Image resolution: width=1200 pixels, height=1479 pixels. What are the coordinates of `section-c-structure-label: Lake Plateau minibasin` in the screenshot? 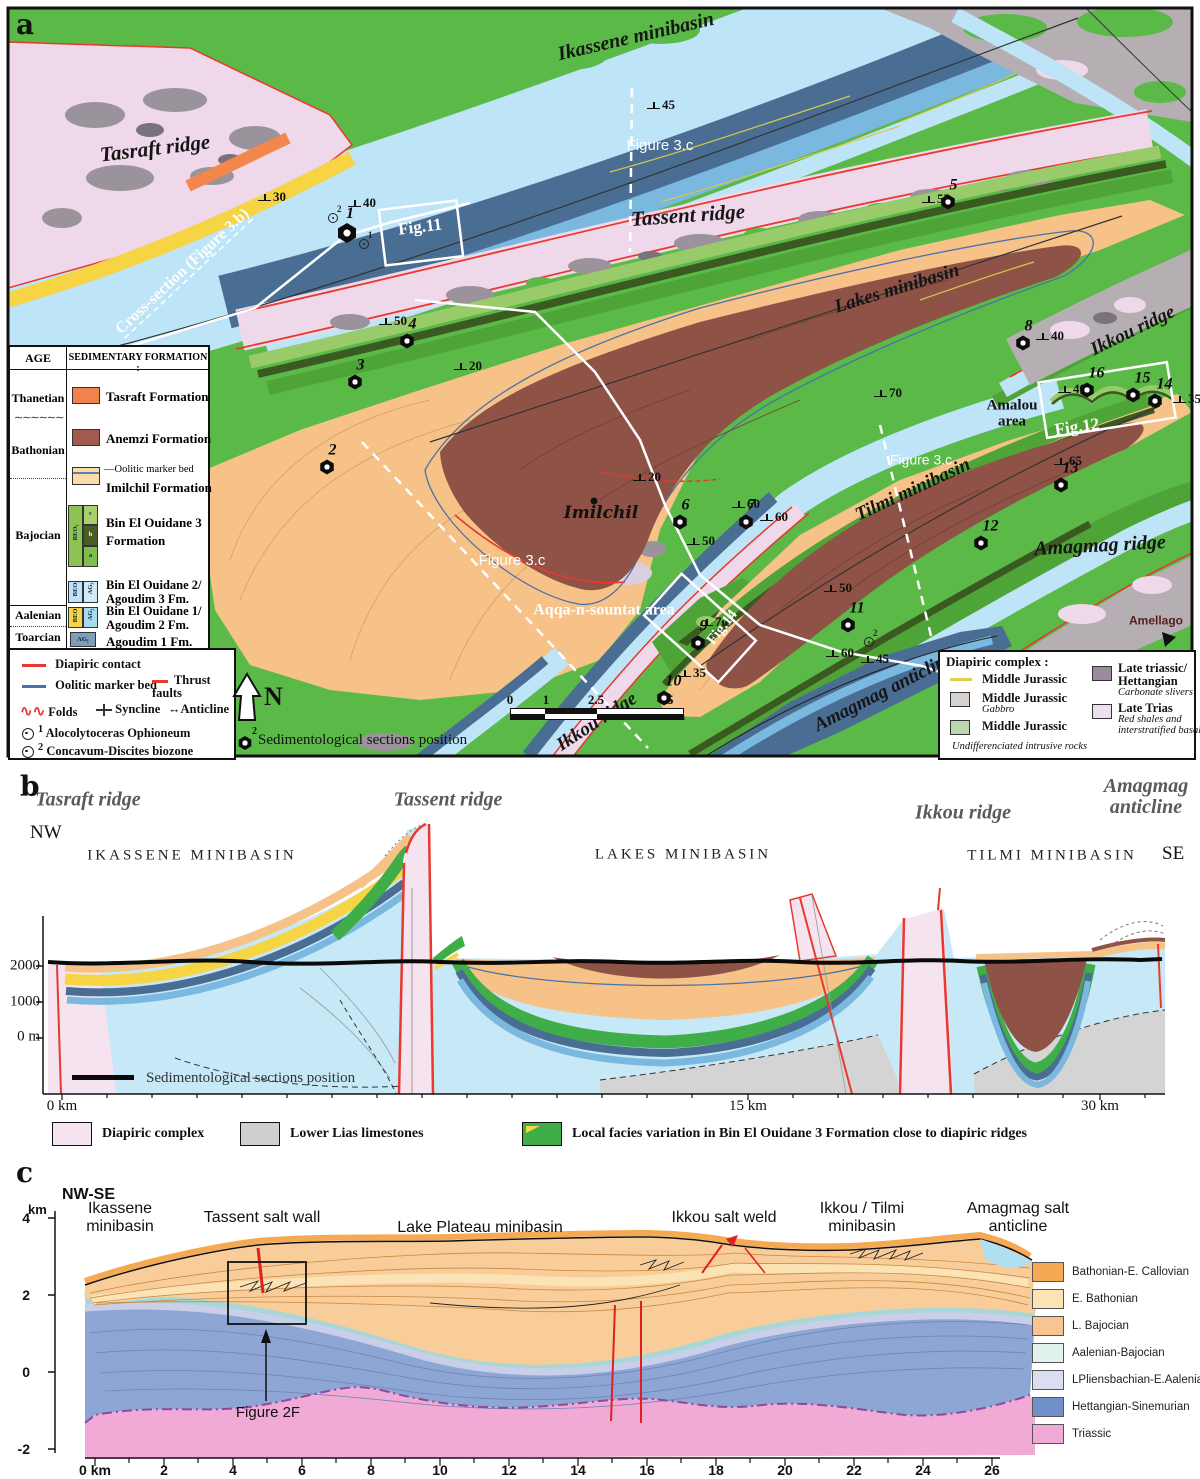 It's located at (480, 1228).